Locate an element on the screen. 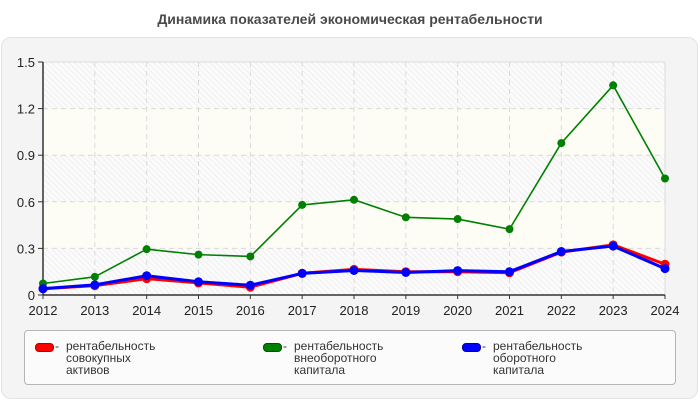  svg-text: 2019 is located at coordinates (405, 310).